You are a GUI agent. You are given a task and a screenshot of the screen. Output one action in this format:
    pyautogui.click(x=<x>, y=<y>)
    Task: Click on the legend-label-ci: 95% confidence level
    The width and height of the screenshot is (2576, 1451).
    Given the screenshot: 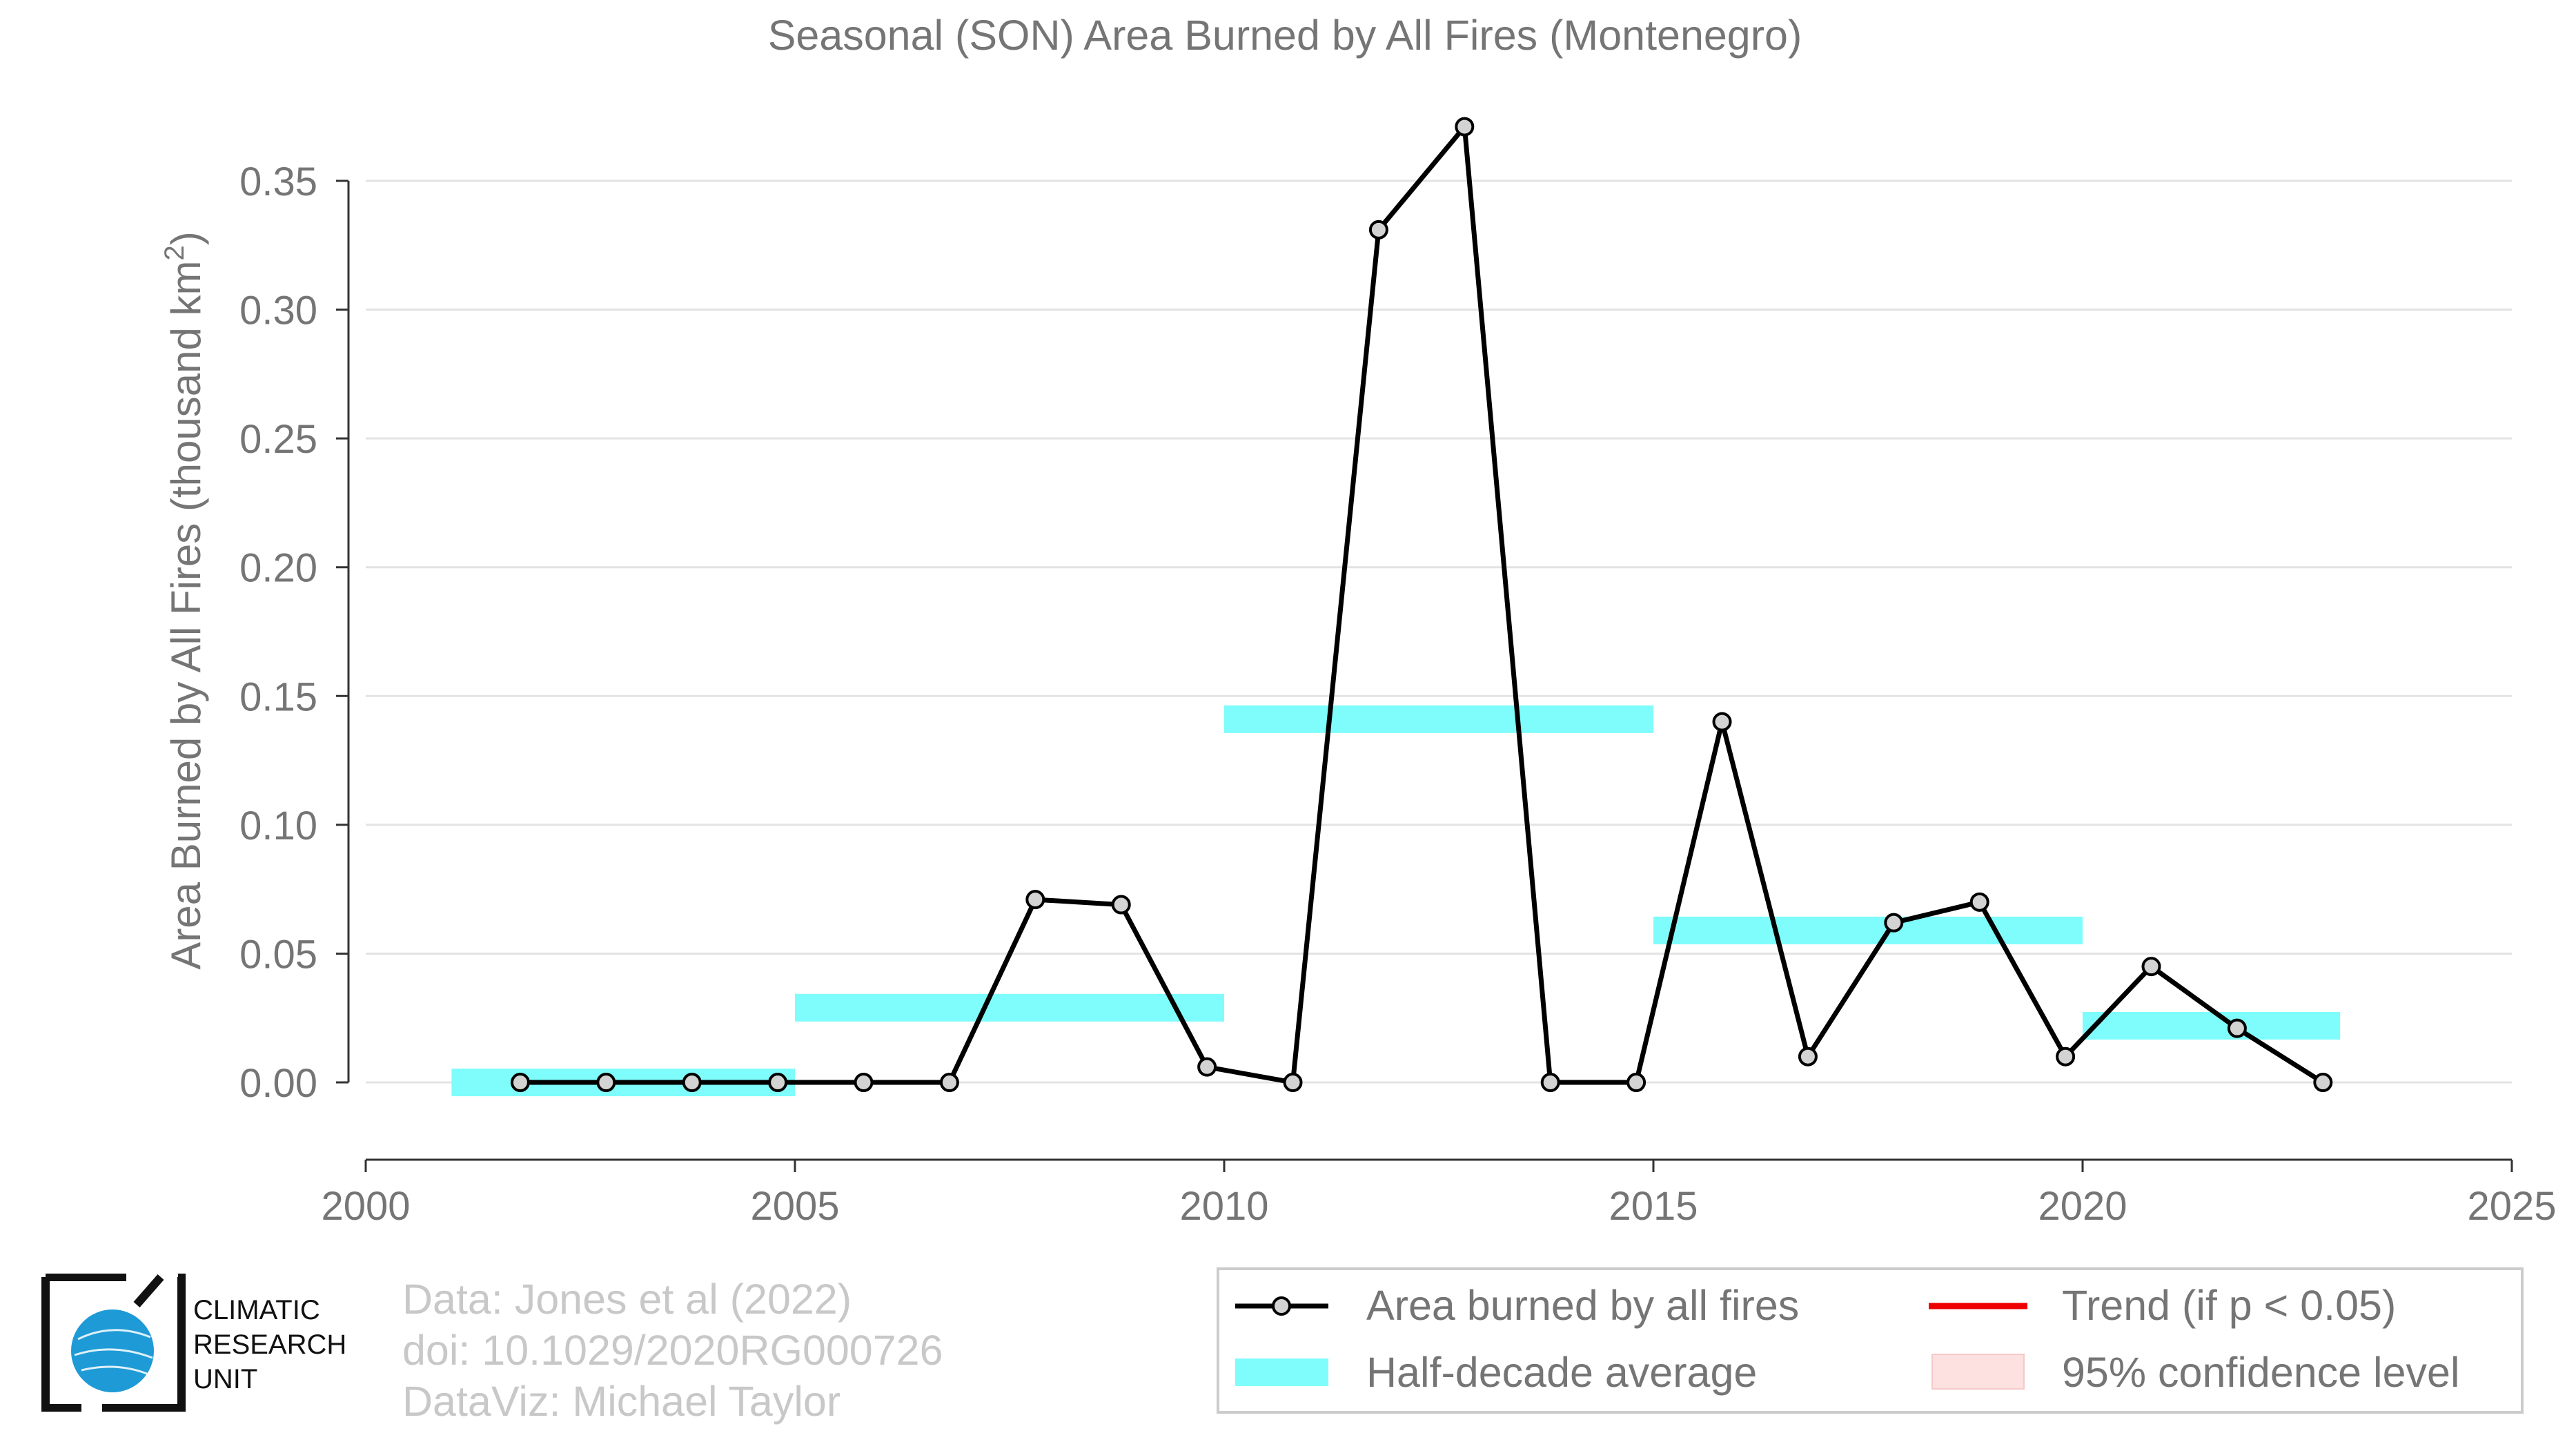 What is the action you would take?
    pyautogui.click(x=2261, y=1373)
    